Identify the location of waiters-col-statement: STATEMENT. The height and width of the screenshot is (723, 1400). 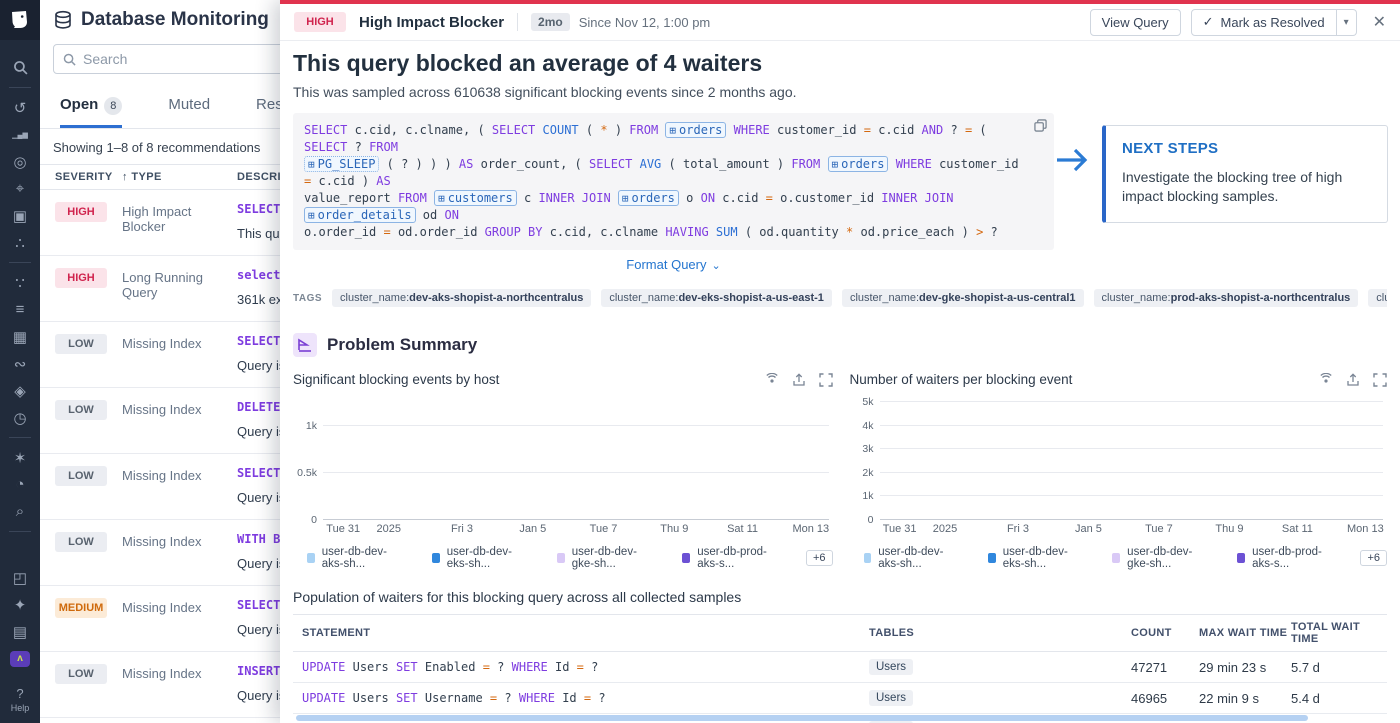
(336, 633).